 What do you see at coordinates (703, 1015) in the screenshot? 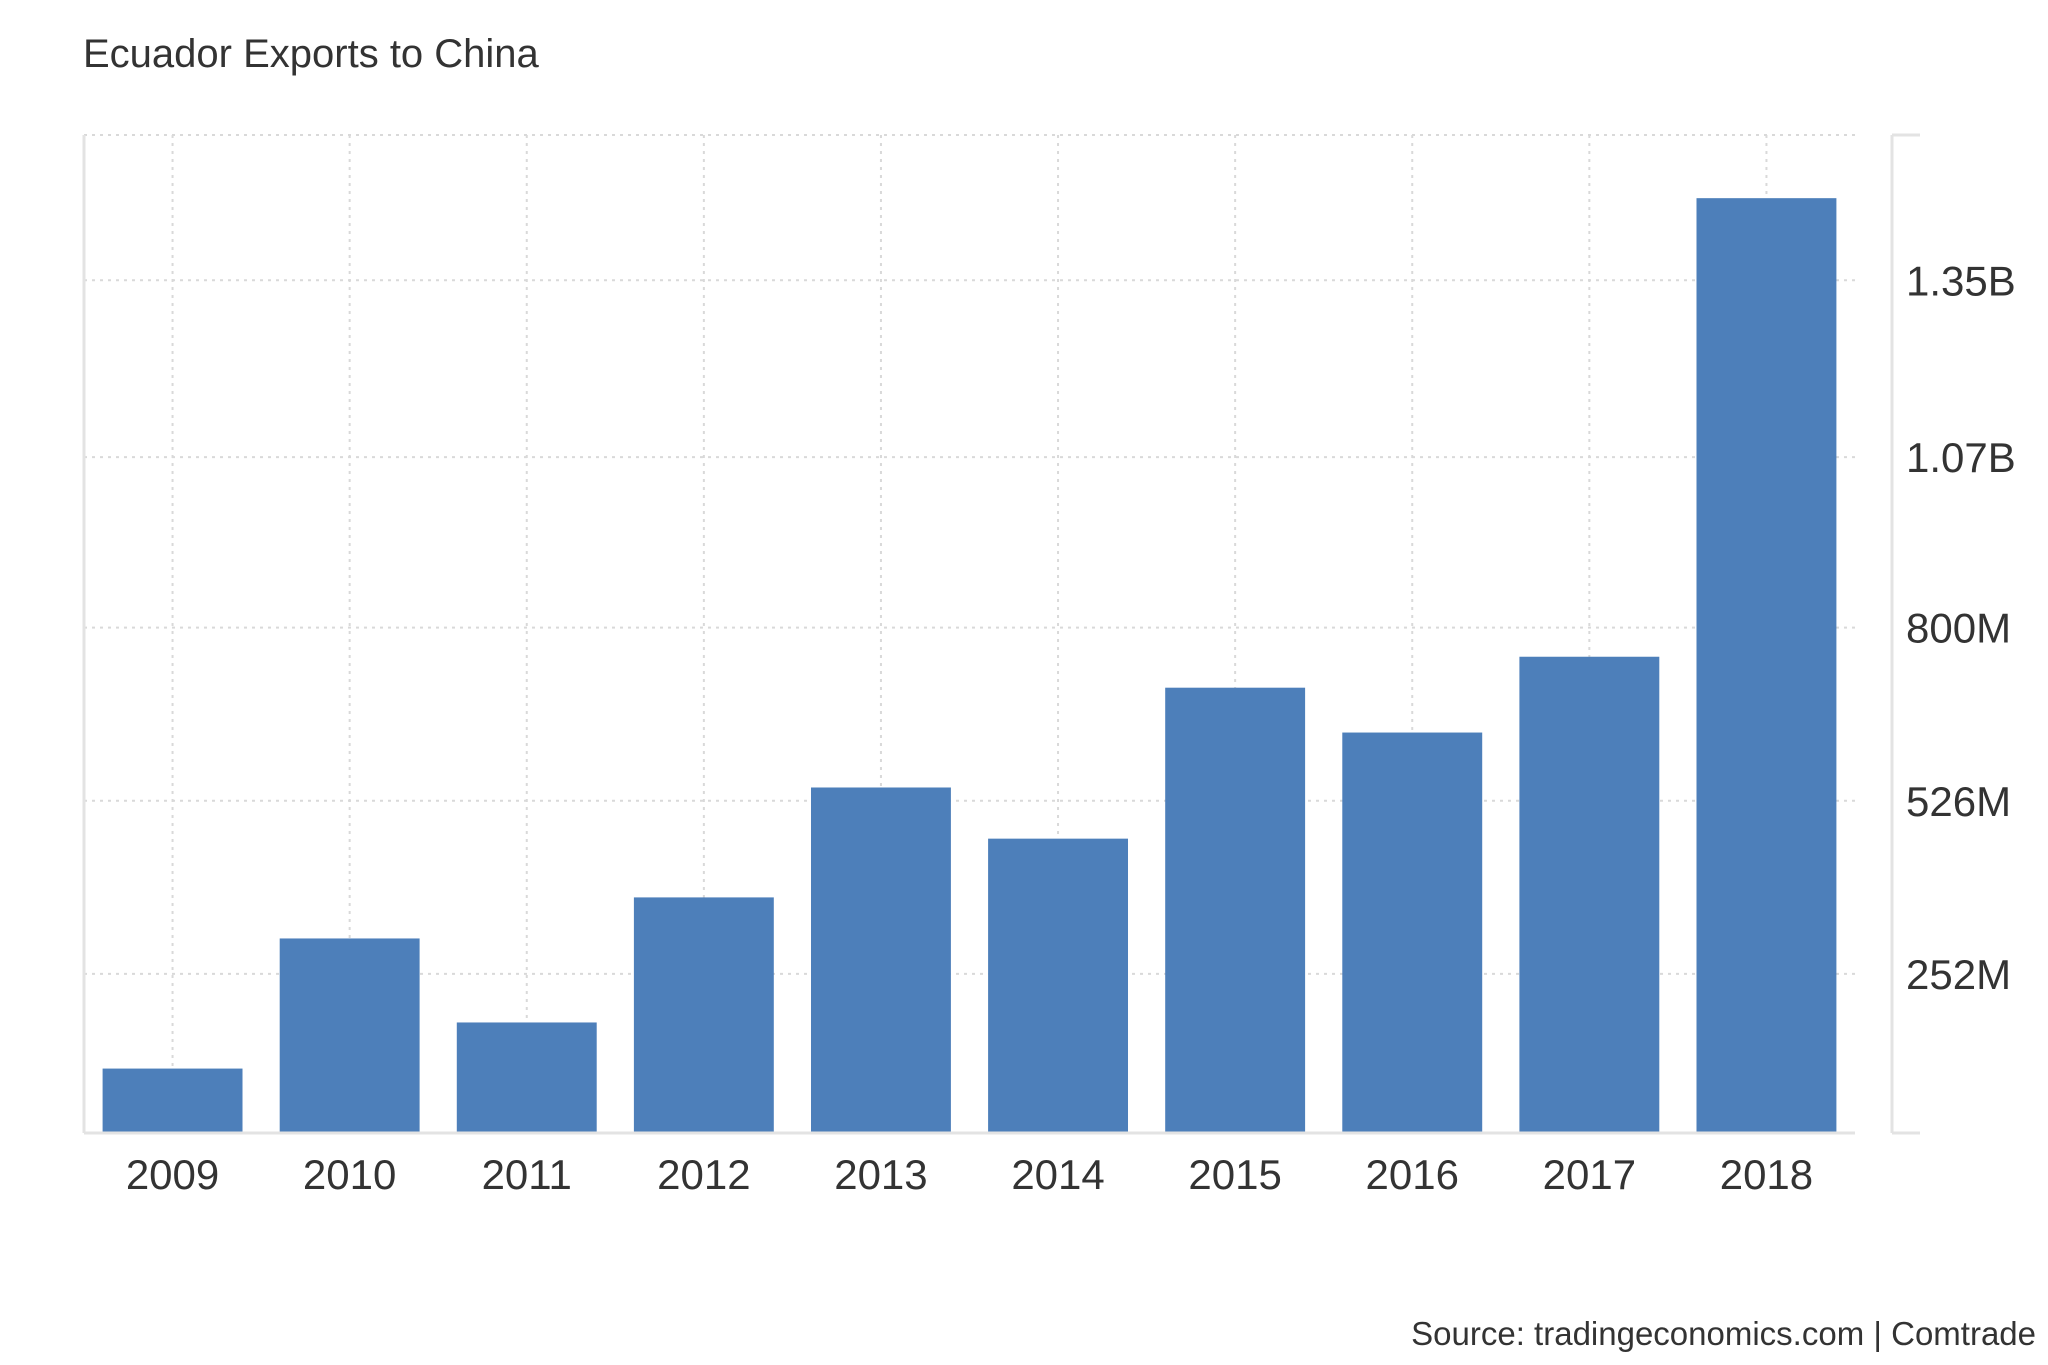
I see `bar-2012` at bounding box center [703, 1015].